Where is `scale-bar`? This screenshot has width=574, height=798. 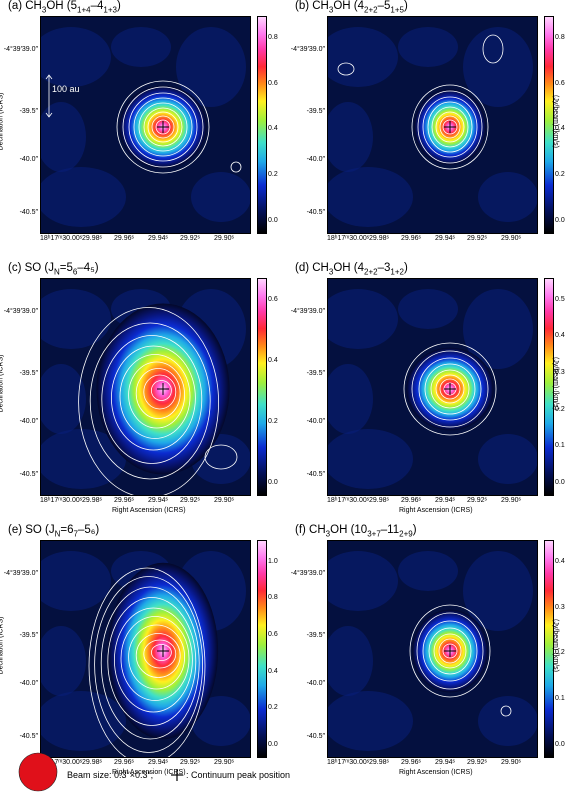 scale-bar is located at coordinates (49, 96).